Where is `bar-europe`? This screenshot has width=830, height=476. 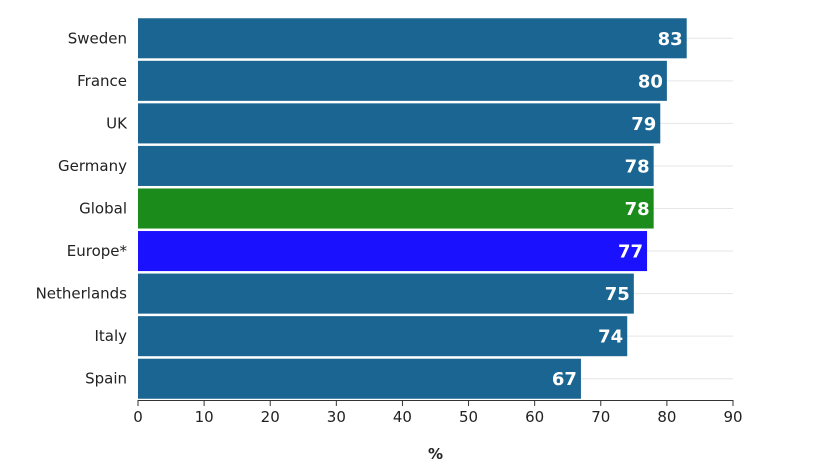 bar-europe is located at coordinates (393, 251).